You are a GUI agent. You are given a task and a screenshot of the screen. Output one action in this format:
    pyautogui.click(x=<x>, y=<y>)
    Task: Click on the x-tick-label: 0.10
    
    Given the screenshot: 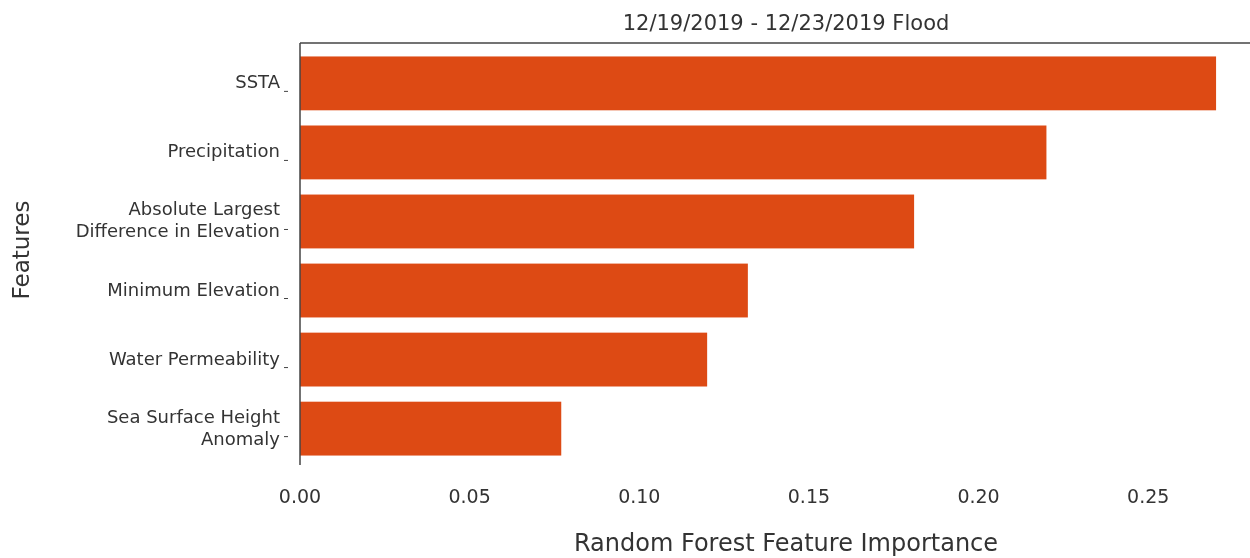 What is the action you would take?
    pyautogui.click(x=639, y=496)
    